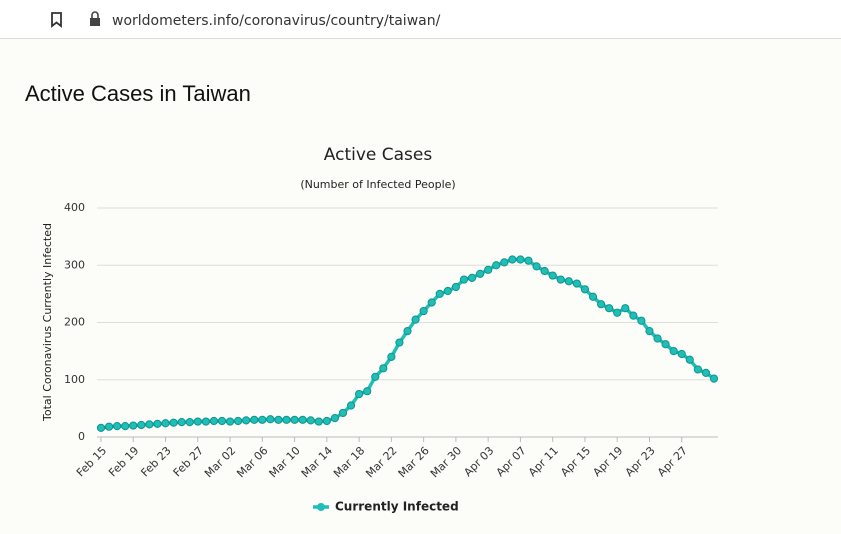  I want to click on x-tick-label: Mar 06, so click(252, 462).